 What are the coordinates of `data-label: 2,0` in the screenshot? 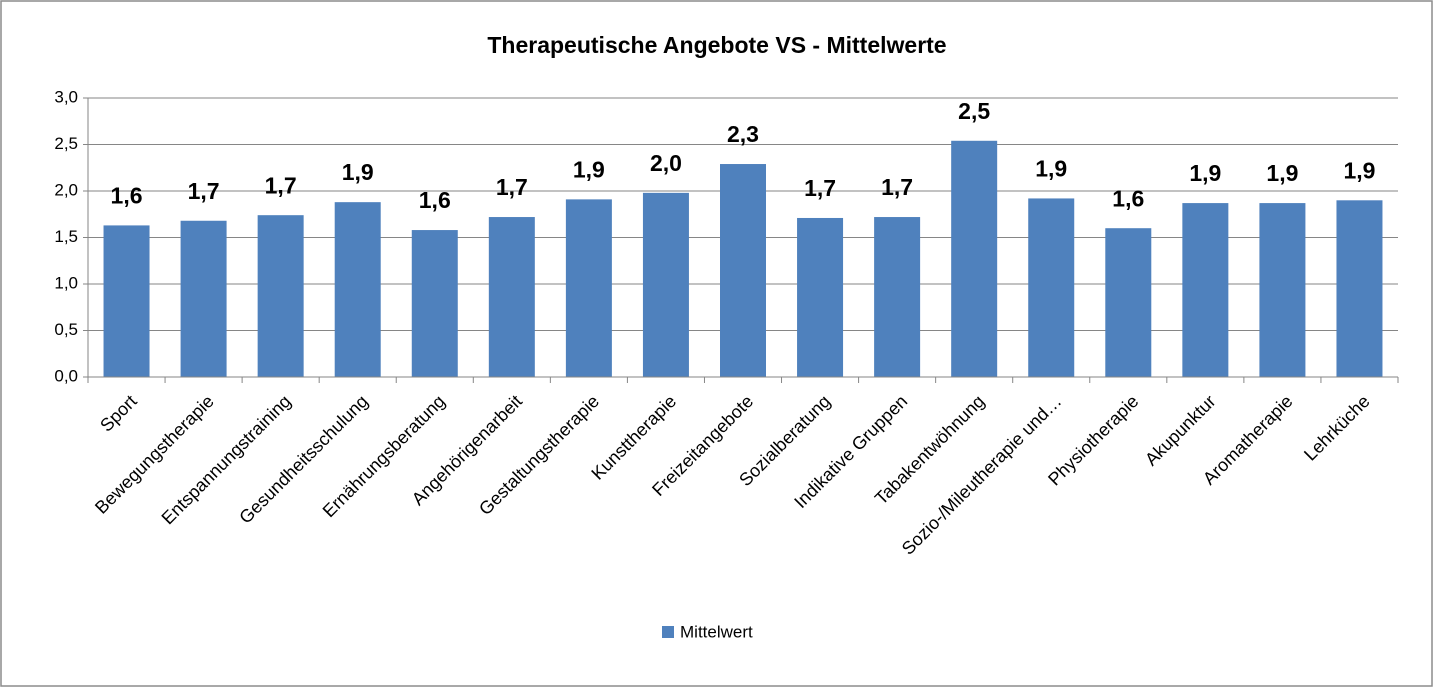 It's located at (666, 163).